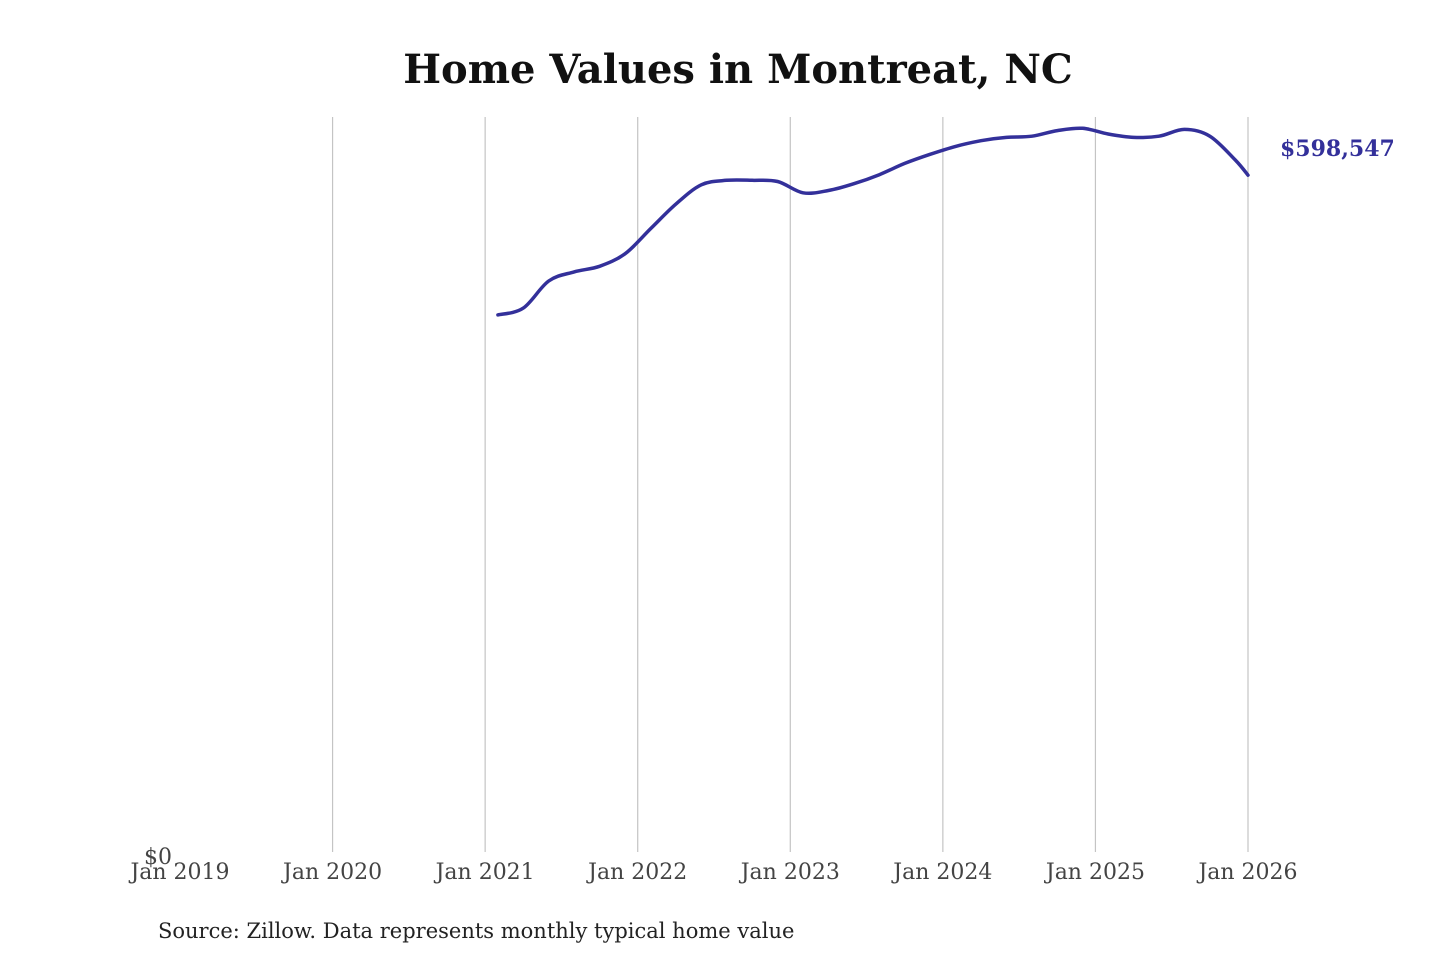 The width and height of the screenshot is (1440, 960). What do you see at coordinates (1337, 149) in the screenshot?
I see `latest-value-label: $598,547` at bounding box center [1337, 149].